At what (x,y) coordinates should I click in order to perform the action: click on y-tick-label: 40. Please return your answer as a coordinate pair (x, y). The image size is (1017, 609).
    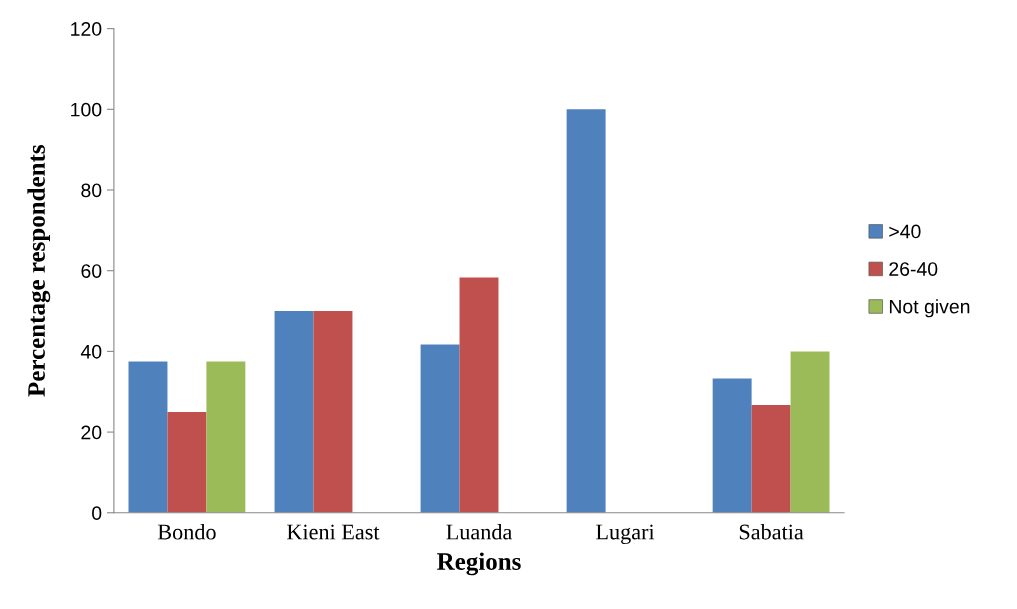
    Looking at the image, I should click on (91, 351).